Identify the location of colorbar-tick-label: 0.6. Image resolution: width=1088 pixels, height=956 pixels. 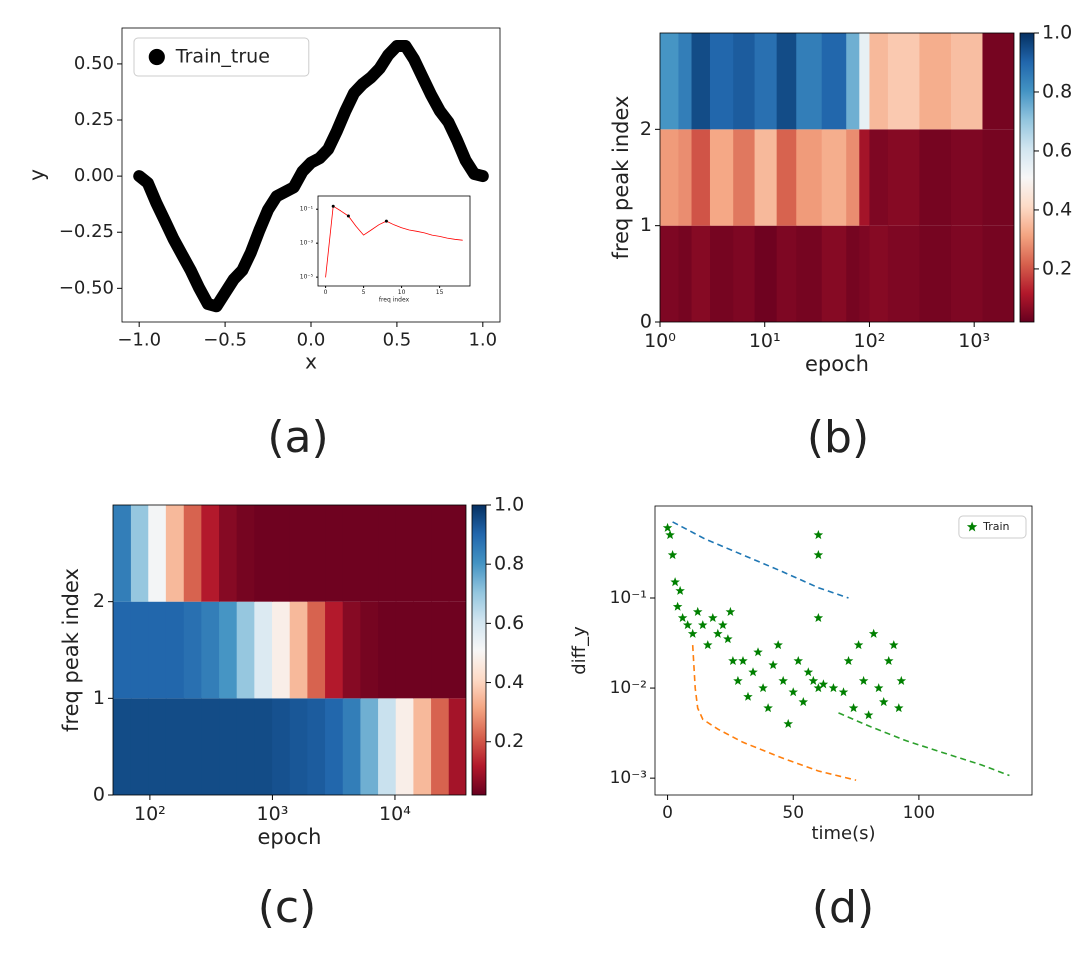
(509, 623).